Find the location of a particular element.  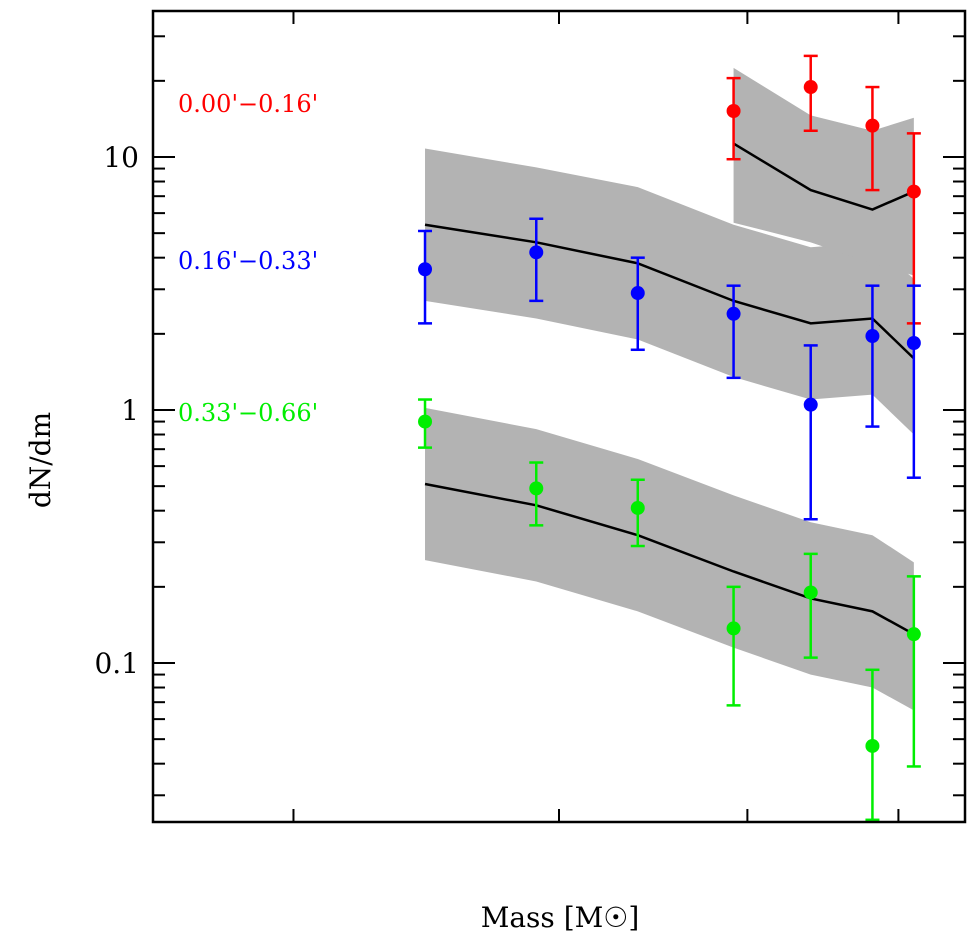

model-line is located at coordinates (823, 176).